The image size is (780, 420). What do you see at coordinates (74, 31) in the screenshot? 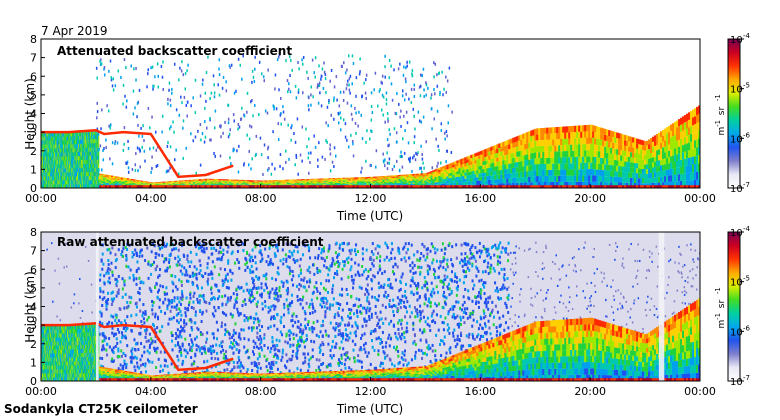
I see `date-label: 7 Apr 2019` at bounding box center [74, 31].